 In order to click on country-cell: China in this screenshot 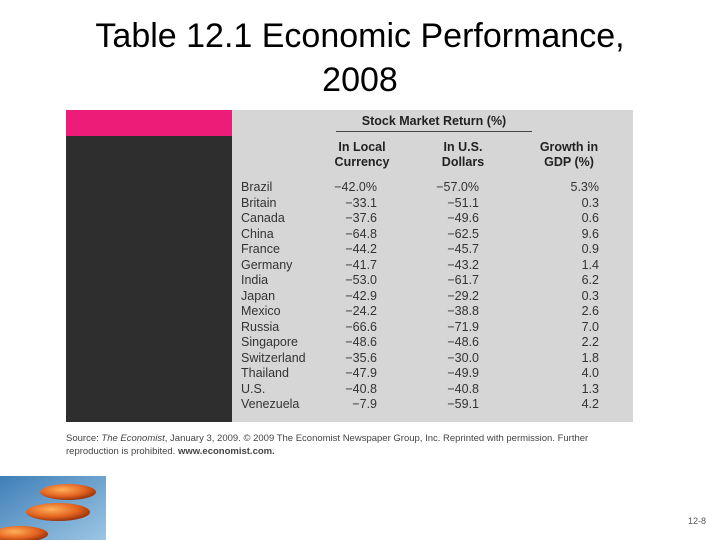, I will do `click(257, 233)`.